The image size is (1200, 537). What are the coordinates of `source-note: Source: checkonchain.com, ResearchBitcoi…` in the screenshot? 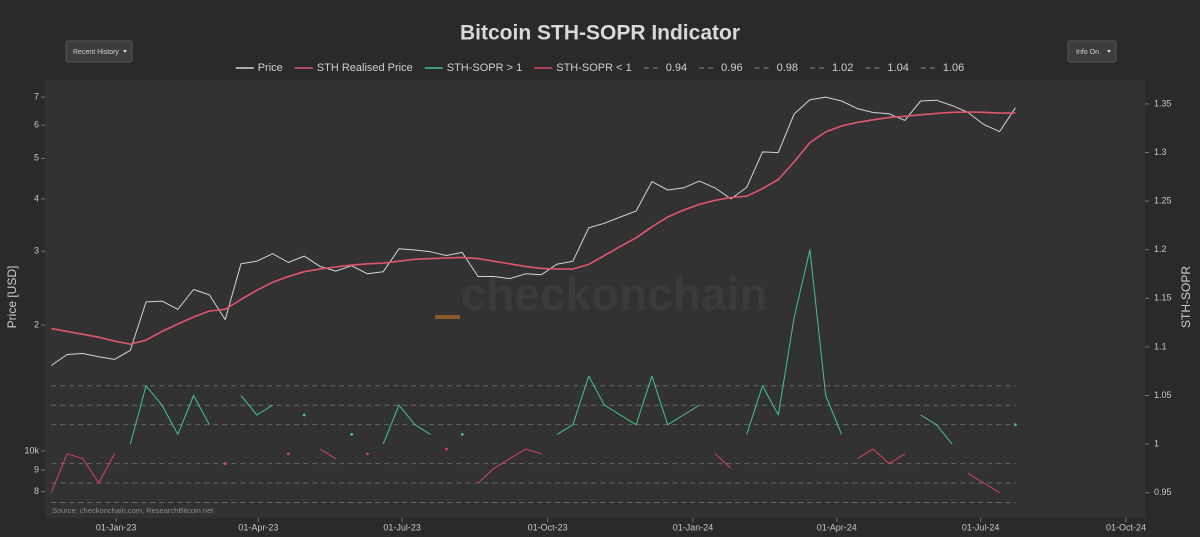 It's located at (133, 510).